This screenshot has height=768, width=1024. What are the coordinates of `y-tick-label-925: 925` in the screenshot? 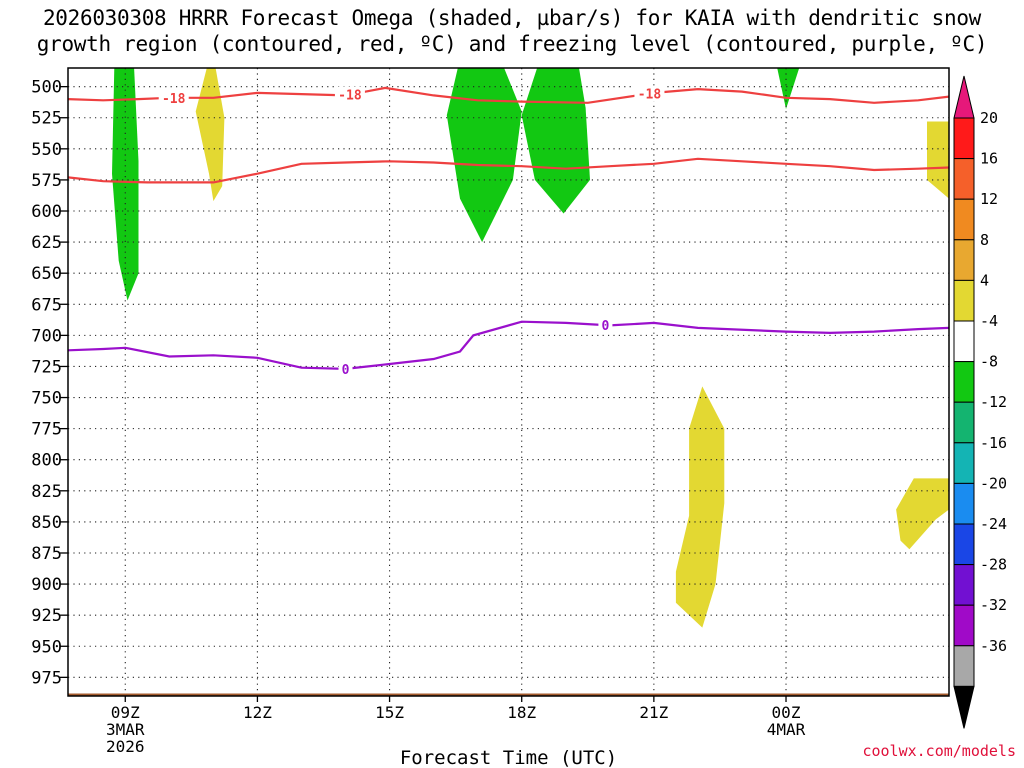 It's located at (46, 616).